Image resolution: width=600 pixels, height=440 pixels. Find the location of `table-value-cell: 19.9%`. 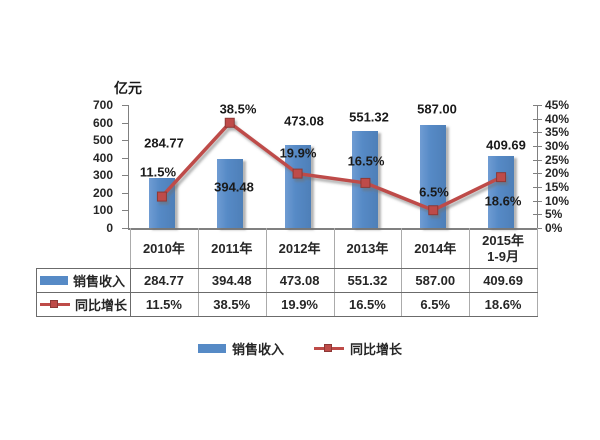

table-value-cell: 19.9% is located at coordinates (299, 304).